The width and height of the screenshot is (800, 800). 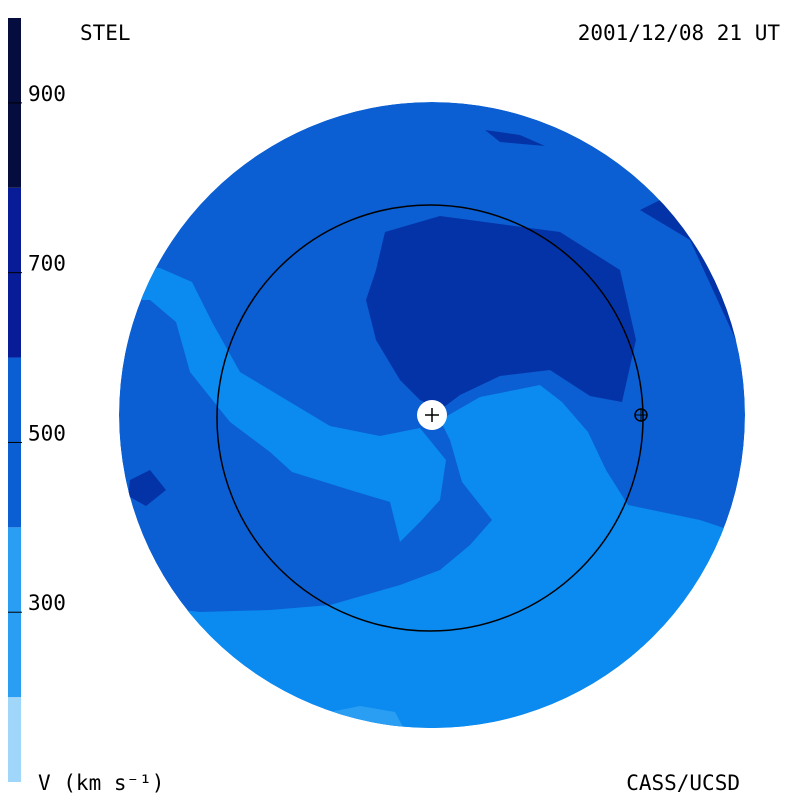 What do you see at coordinates (47, 603) in the screenshot?
I see `colorbar-tick-label: 300` at bounding box center [47, 603].